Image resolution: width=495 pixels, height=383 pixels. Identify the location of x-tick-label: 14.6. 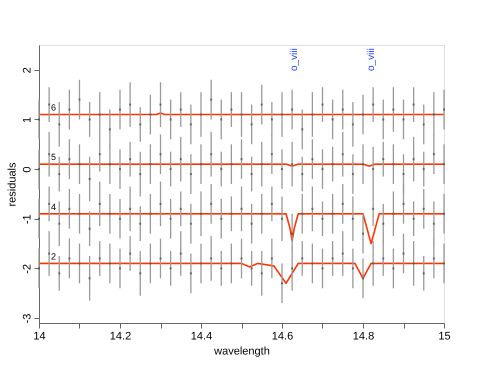
(283, 336).